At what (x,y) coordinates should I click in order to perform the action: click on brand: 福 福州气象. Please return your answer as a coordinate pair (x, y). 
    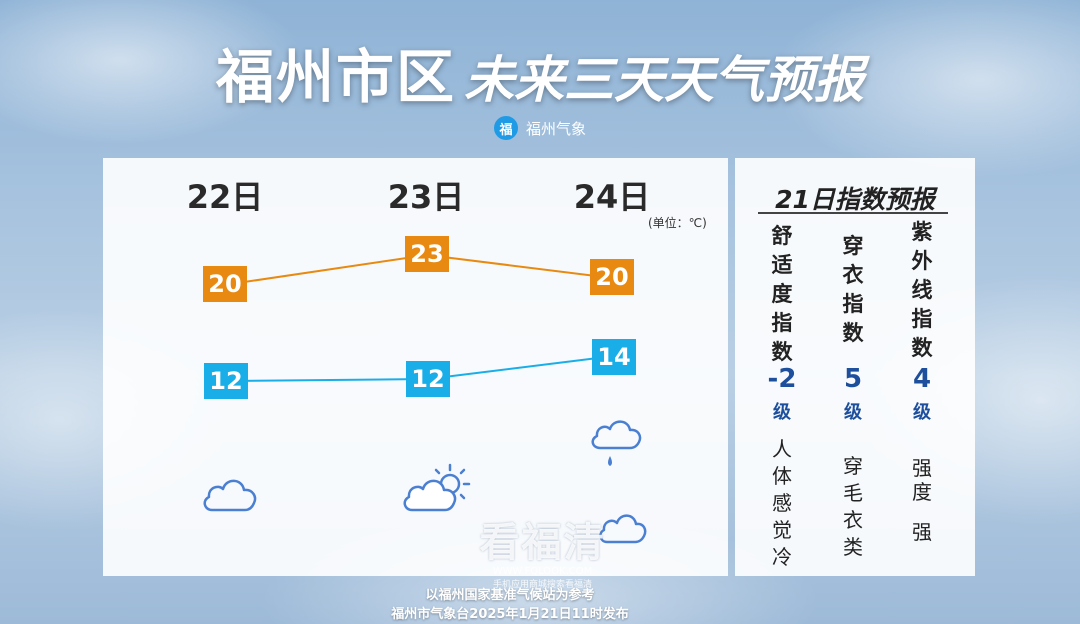
    Looking at the image, I should click on (540, 128).